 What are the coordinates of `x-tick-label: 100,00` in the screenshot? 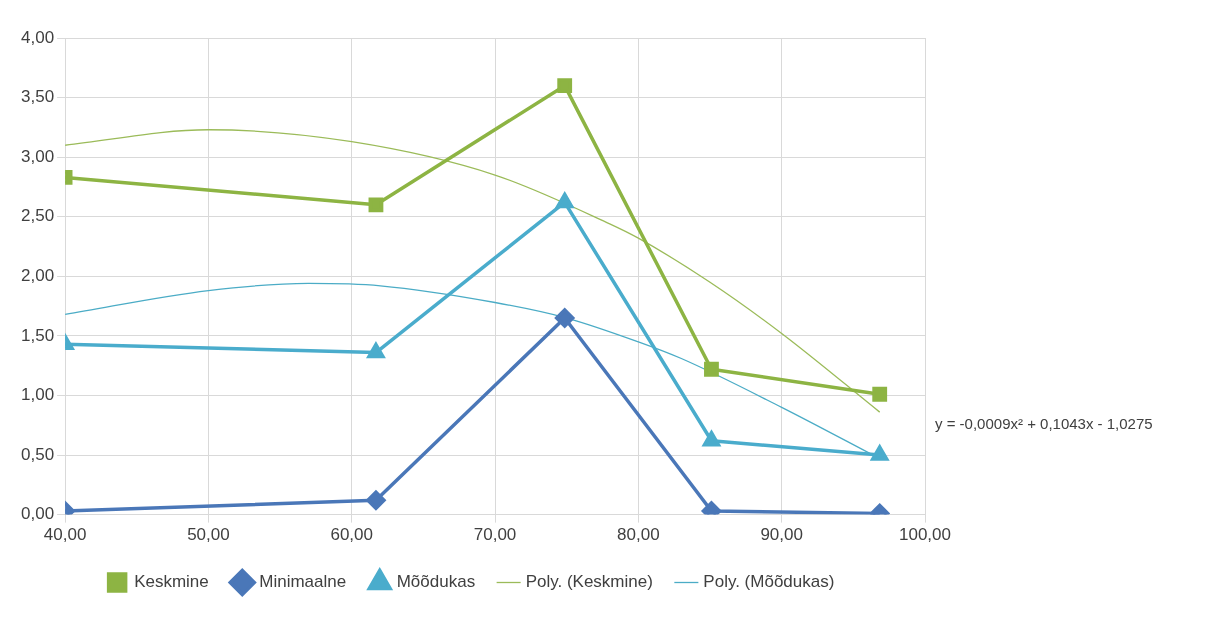 It's located at (925, 535).